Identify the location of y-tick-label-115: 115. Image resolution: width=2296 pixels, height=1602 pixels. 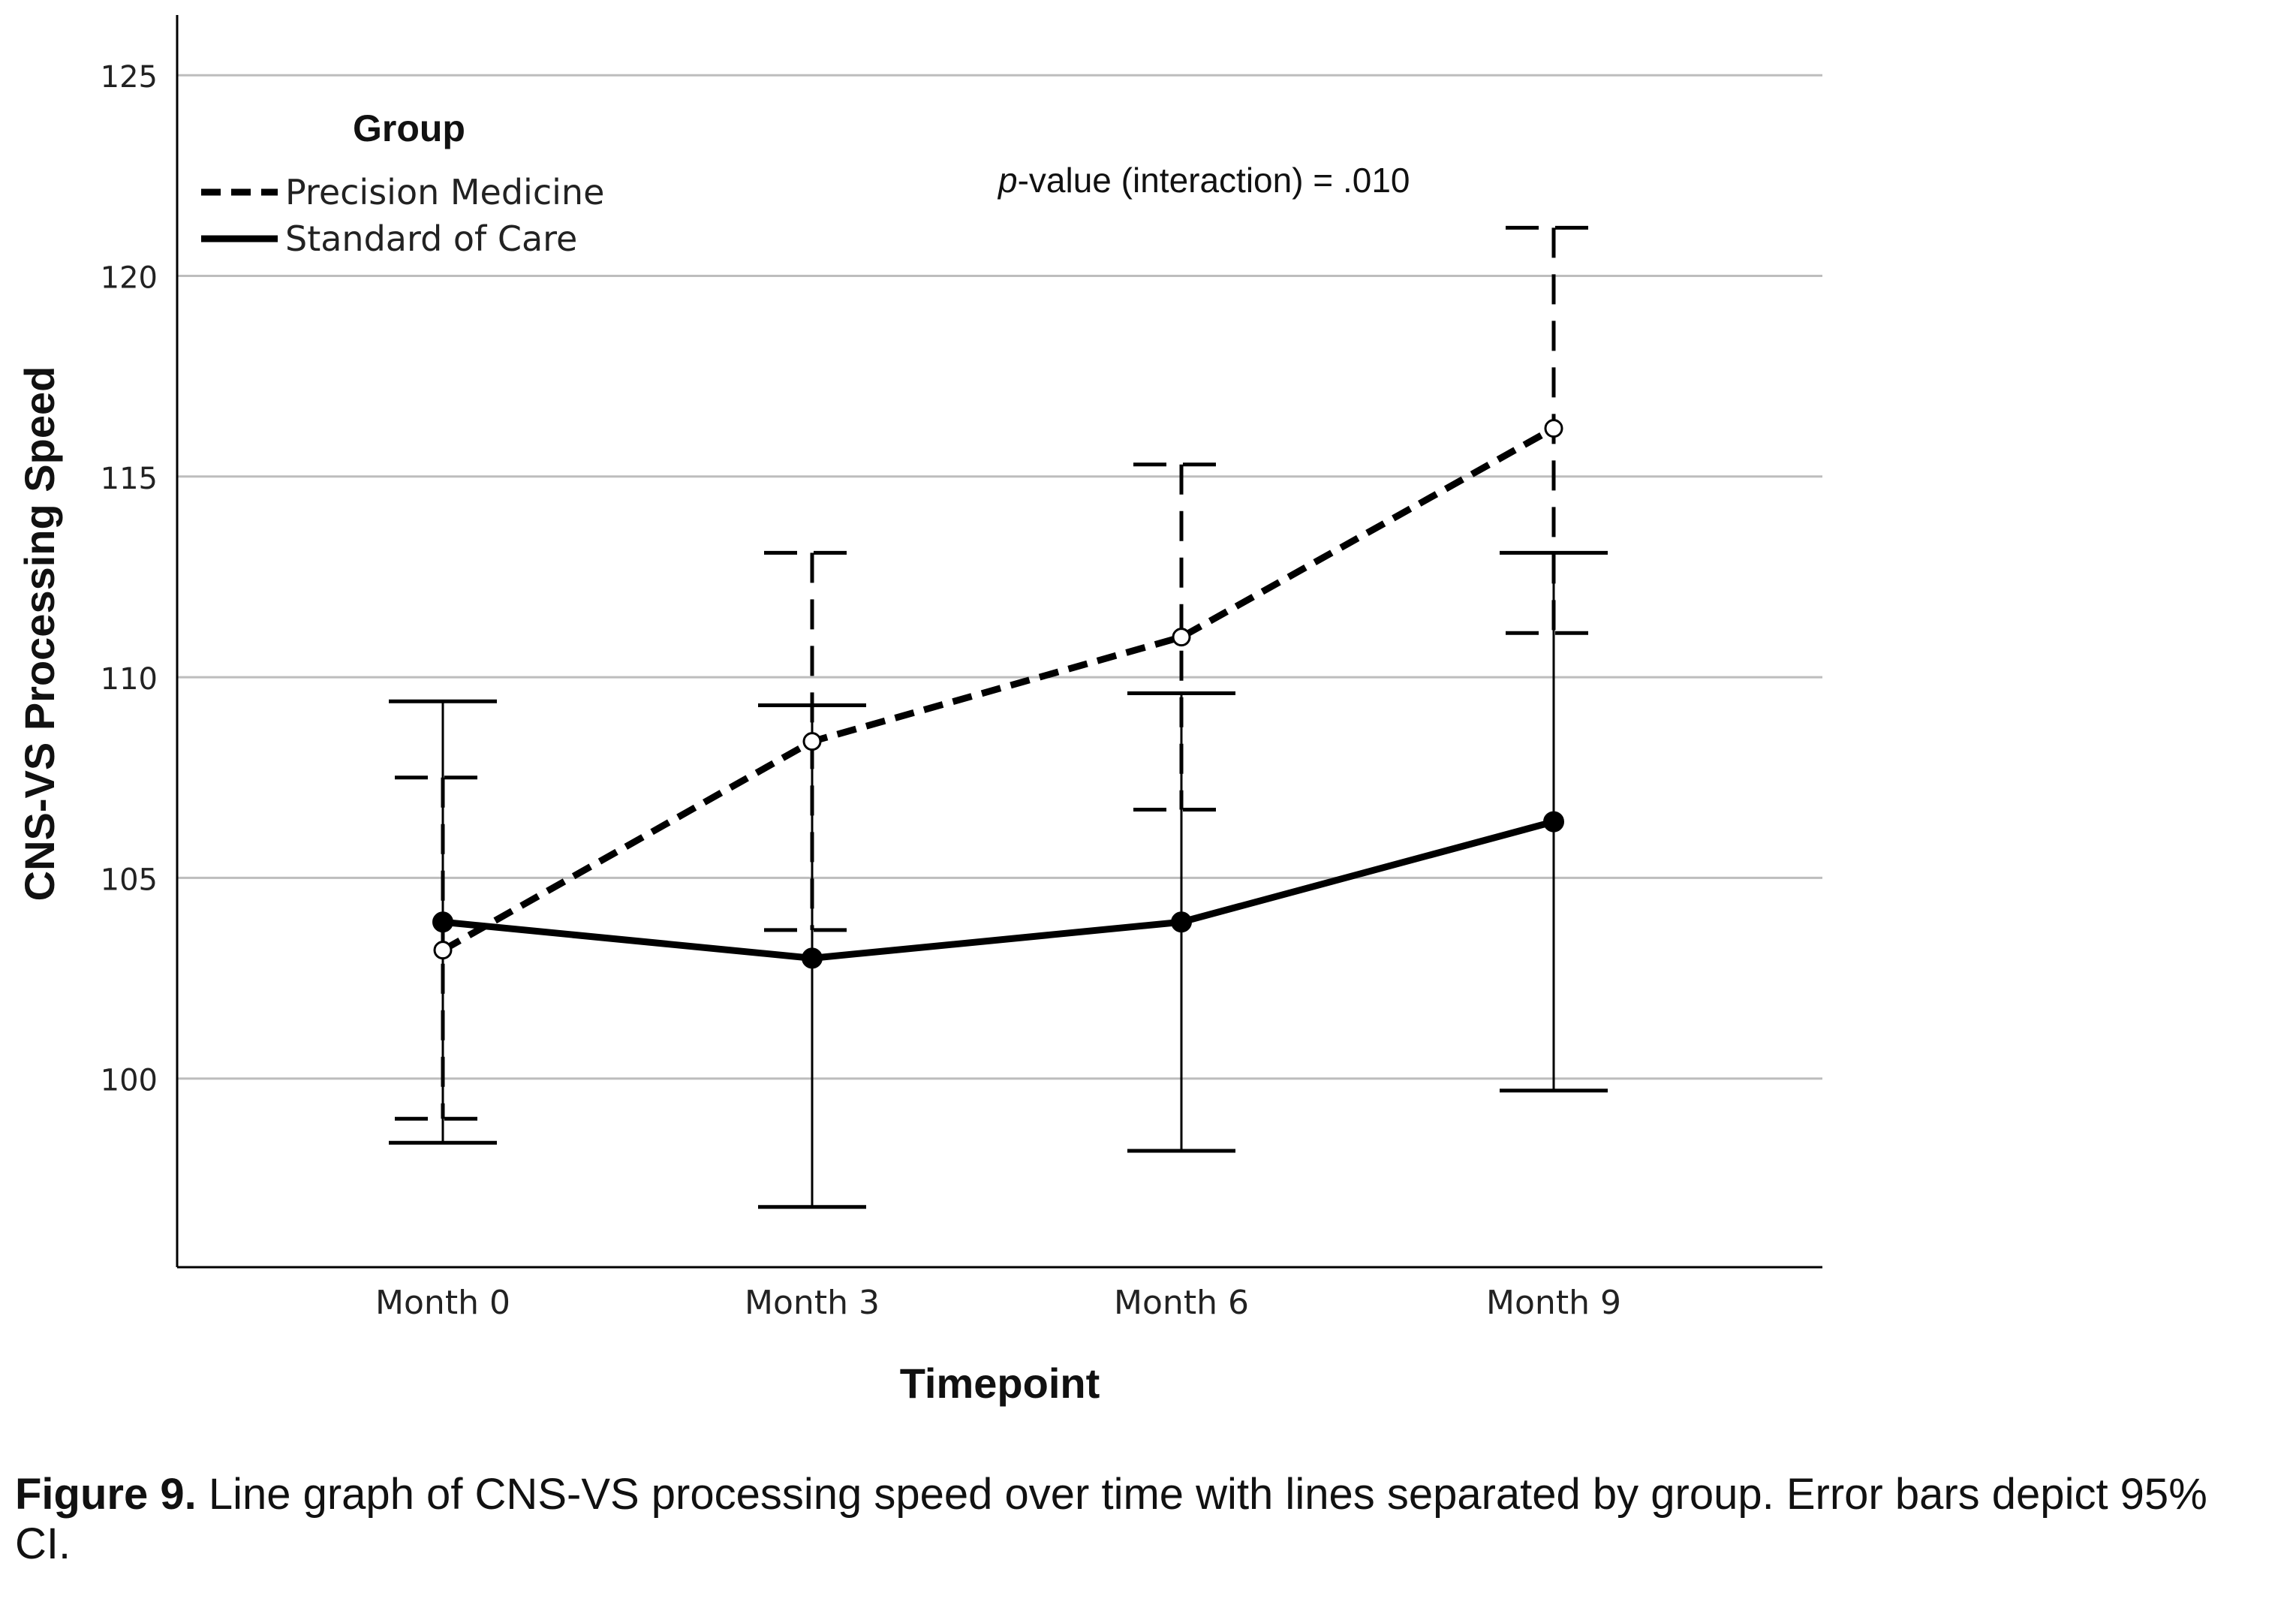
(129, 479).